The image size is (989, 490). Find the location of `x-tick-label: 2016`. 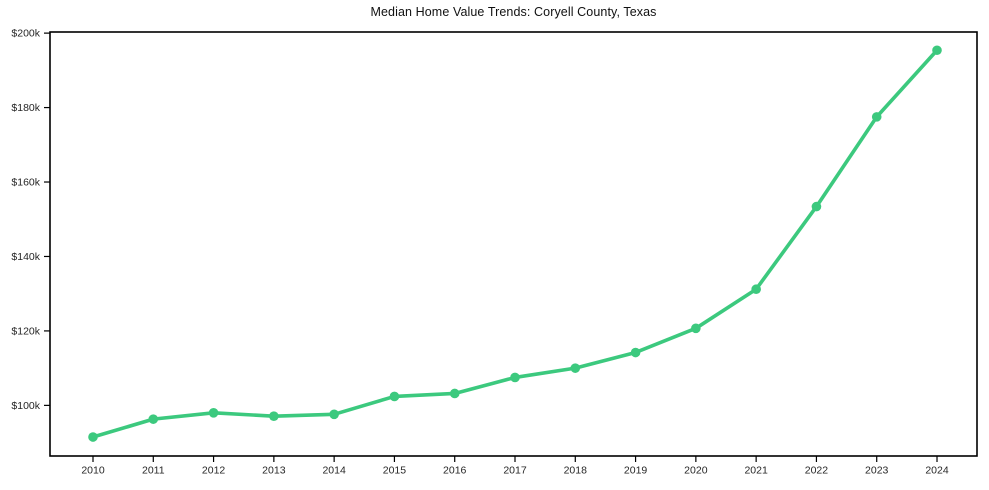

x-tick-label: 2016 is located at coordinates (455, 471).